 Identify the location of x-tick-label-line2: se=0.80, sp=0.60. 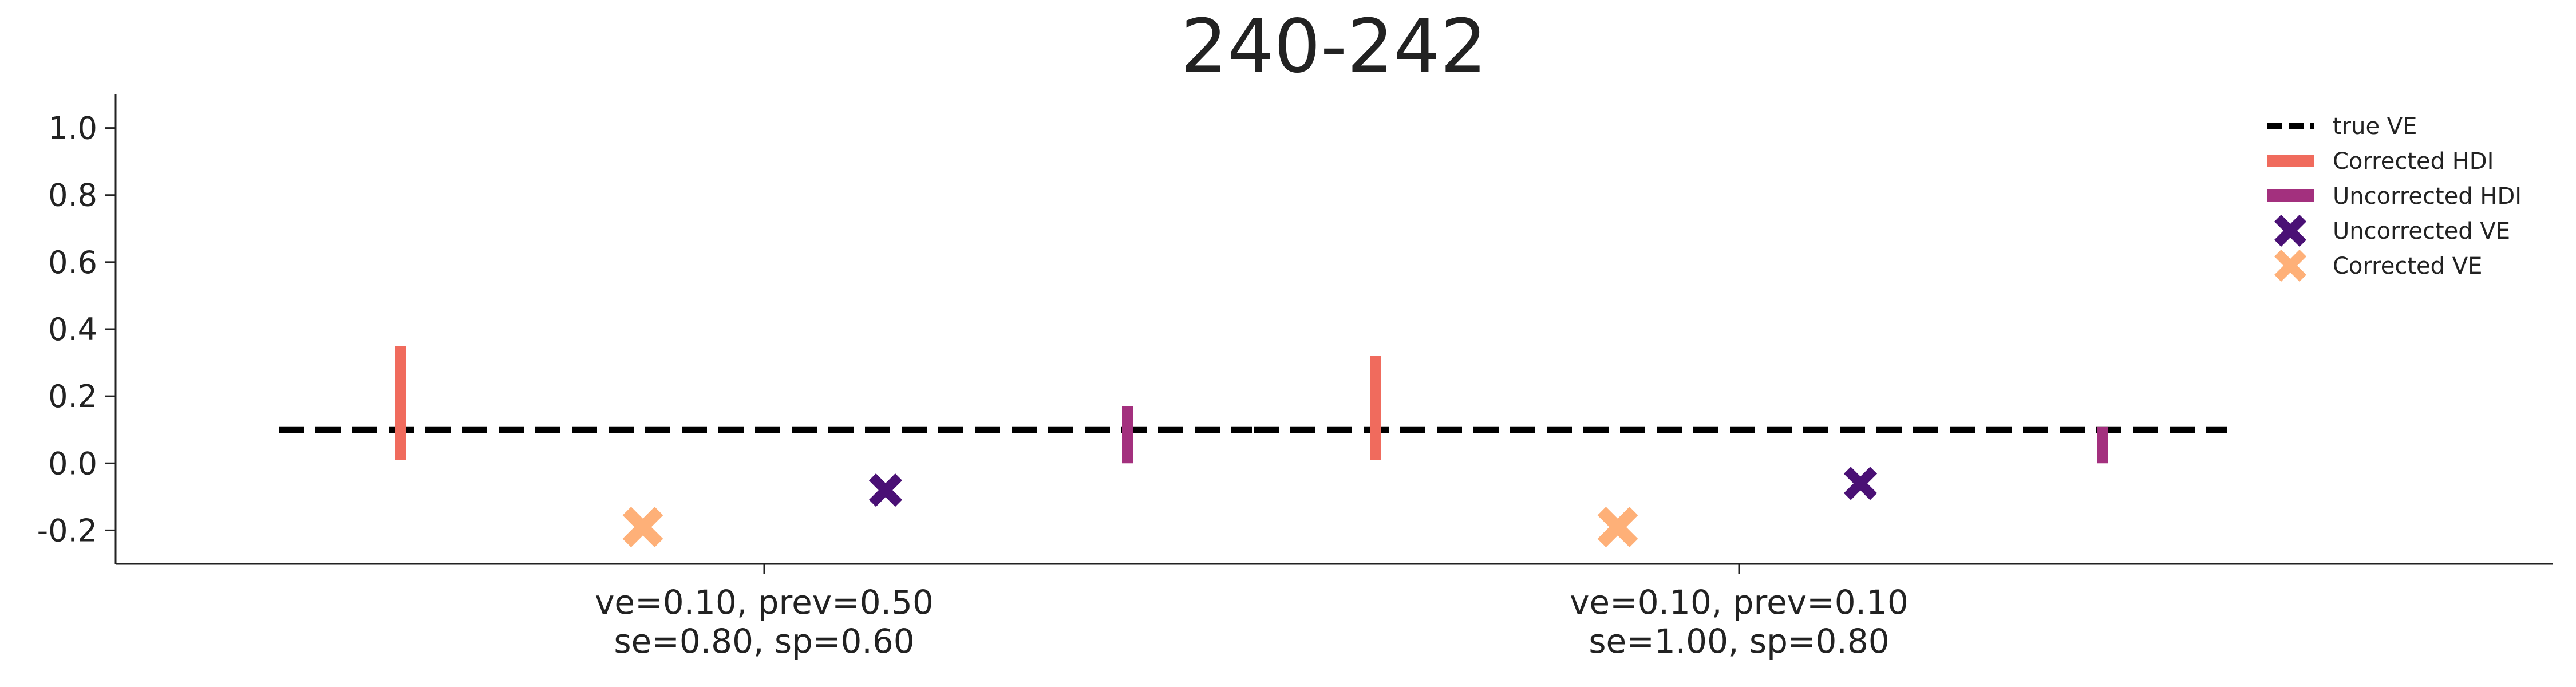
(764, 642).